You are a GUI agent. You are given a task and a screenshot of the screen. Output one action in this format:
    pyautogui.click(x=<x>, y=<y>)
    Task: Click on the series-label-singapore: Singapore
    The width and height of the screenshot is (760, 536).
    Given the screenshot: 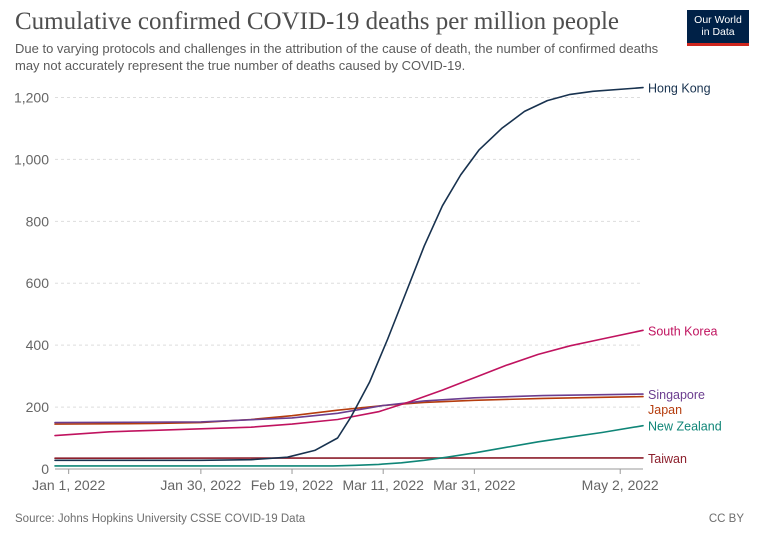 What is the action you would take?
    pyautogui.click(x=676, y=395)
    